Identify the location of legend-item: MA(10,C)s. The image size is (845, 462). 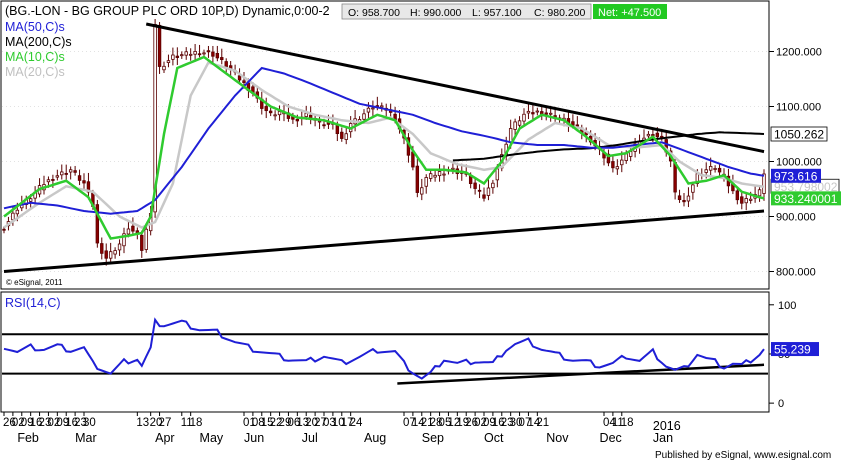
(35, 57).